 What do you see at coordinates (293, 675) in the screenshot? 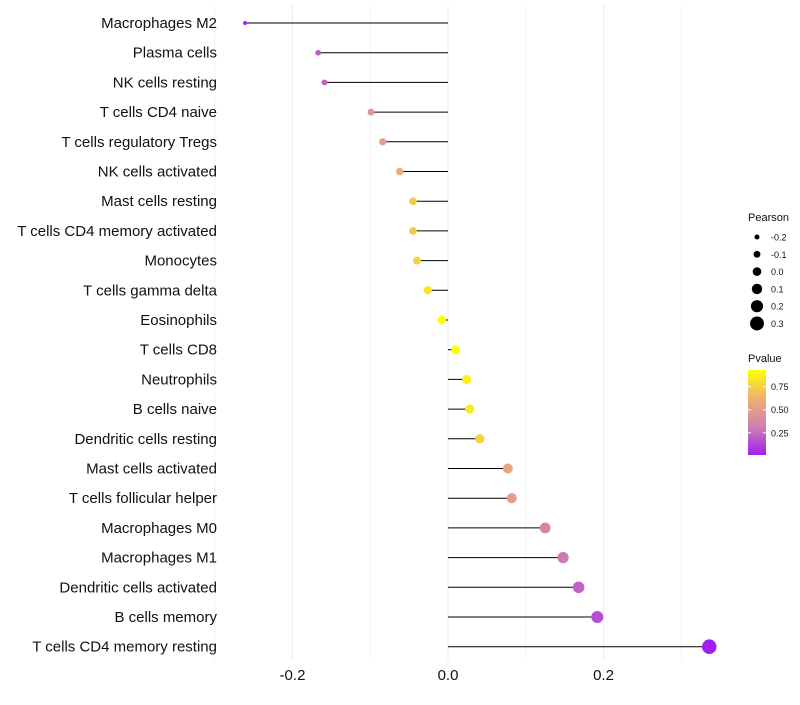
I see `x-tick-label: -0.2` at bounding box center [293, 675].